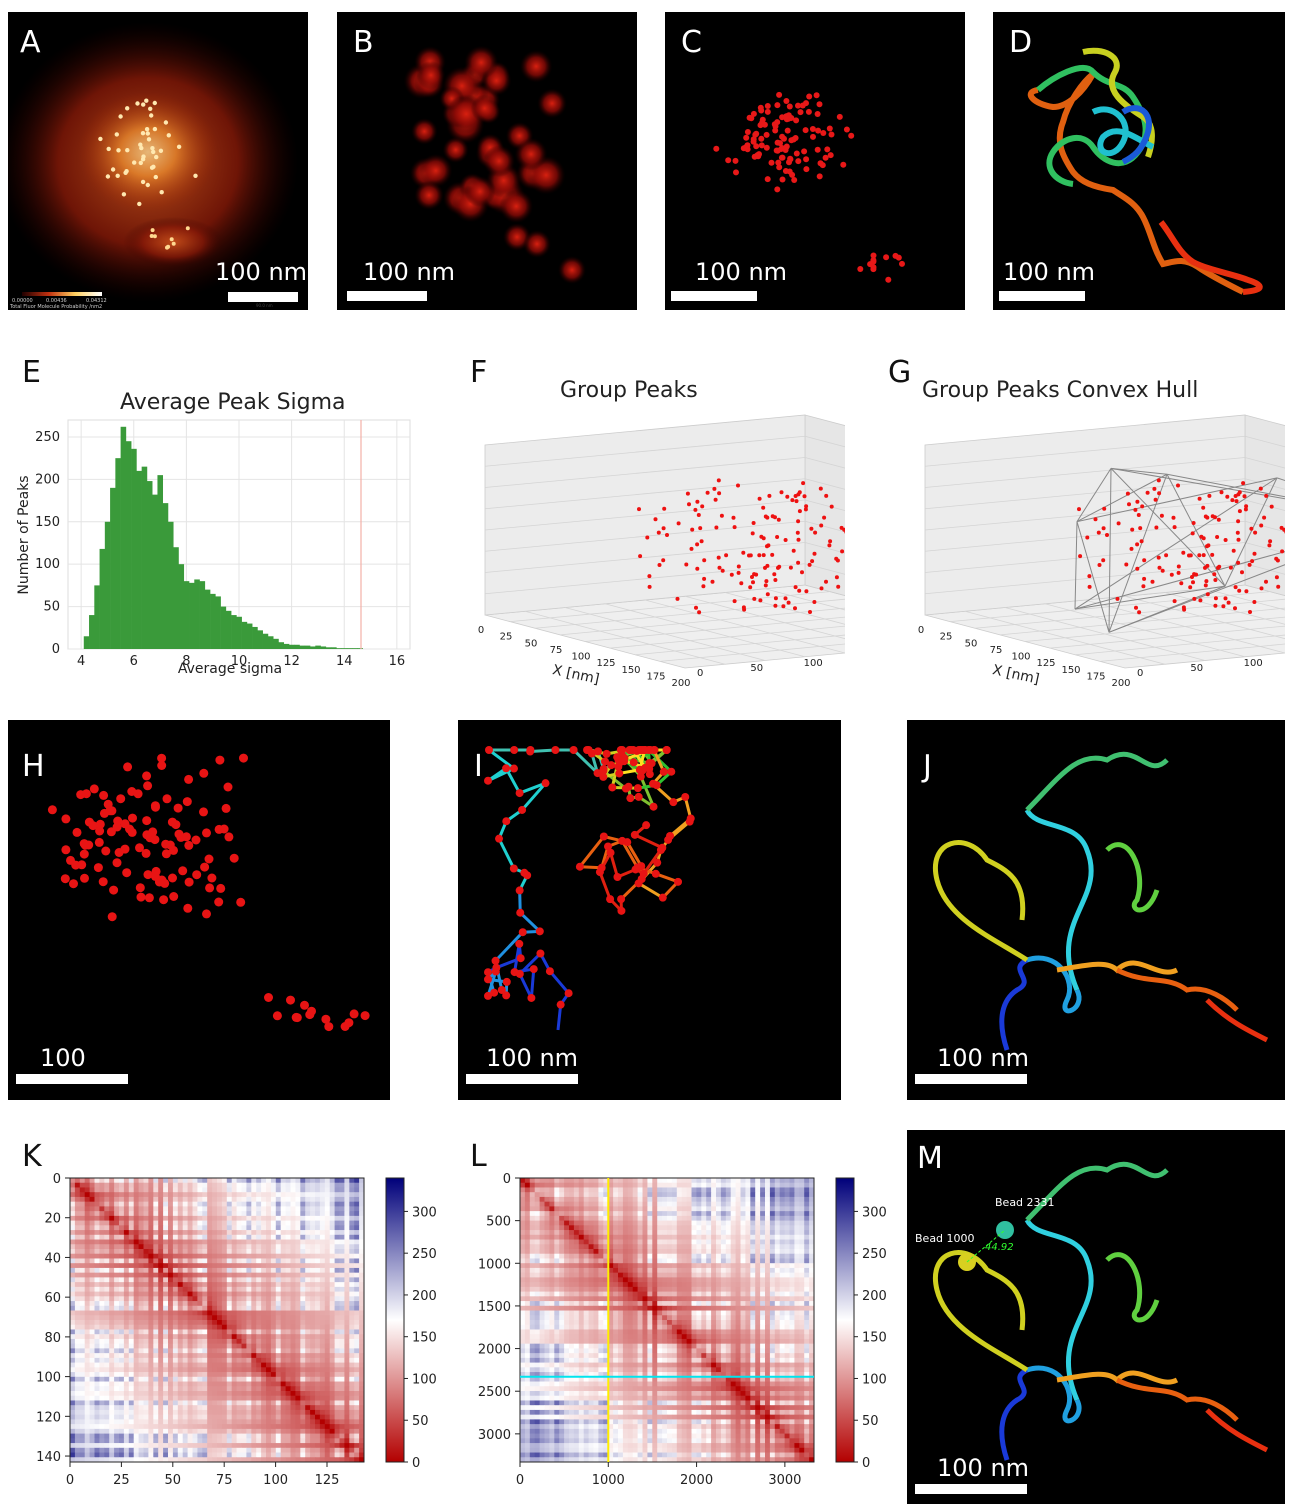  Describe the element at coordinates (1093, 577) in the screenshot. I see `hull-edge` at that location.